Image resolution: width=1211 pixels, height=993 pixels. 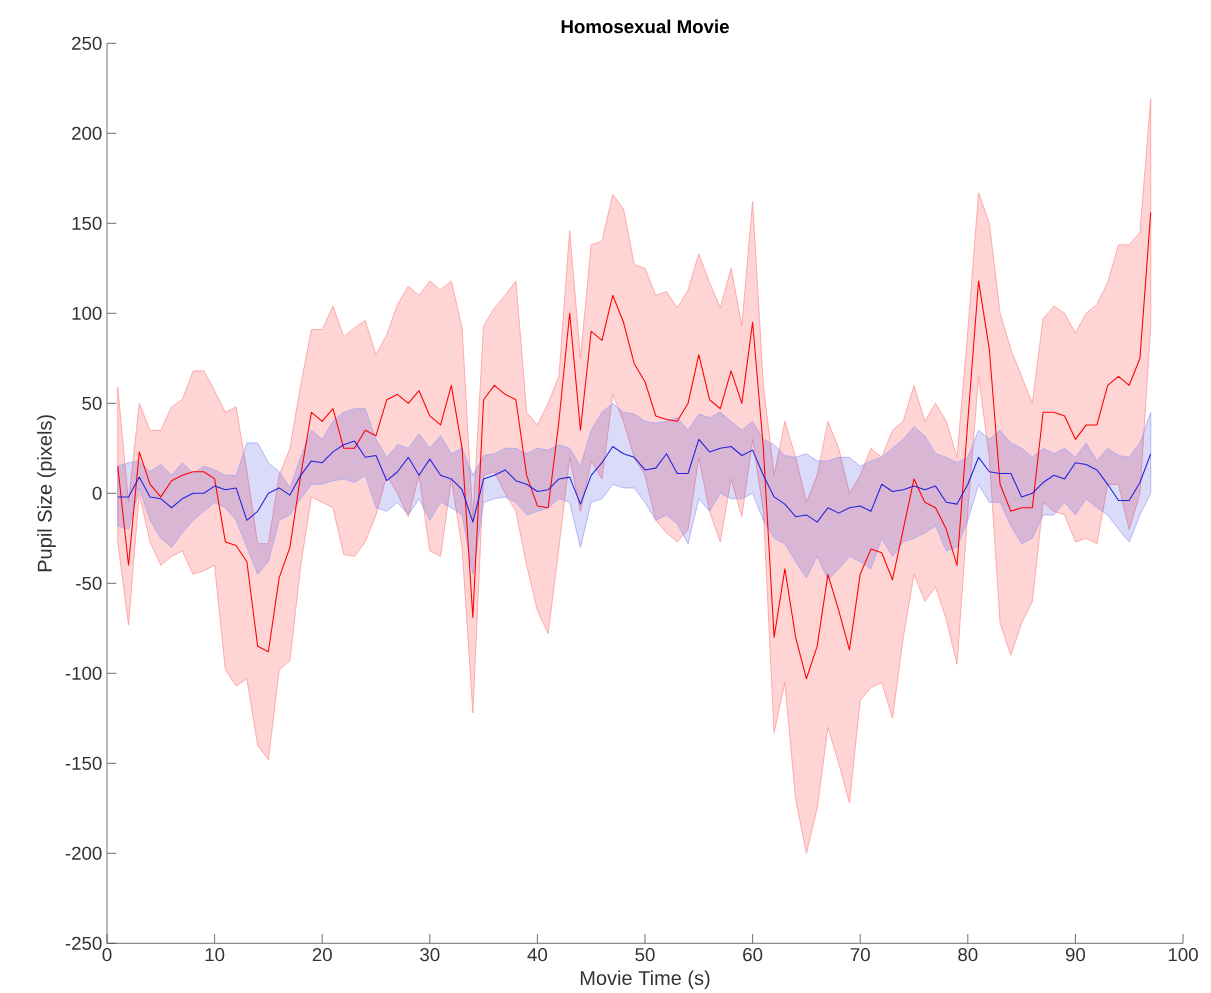 I want to click on x-tick-label: 70, so click(x=860, y=954).